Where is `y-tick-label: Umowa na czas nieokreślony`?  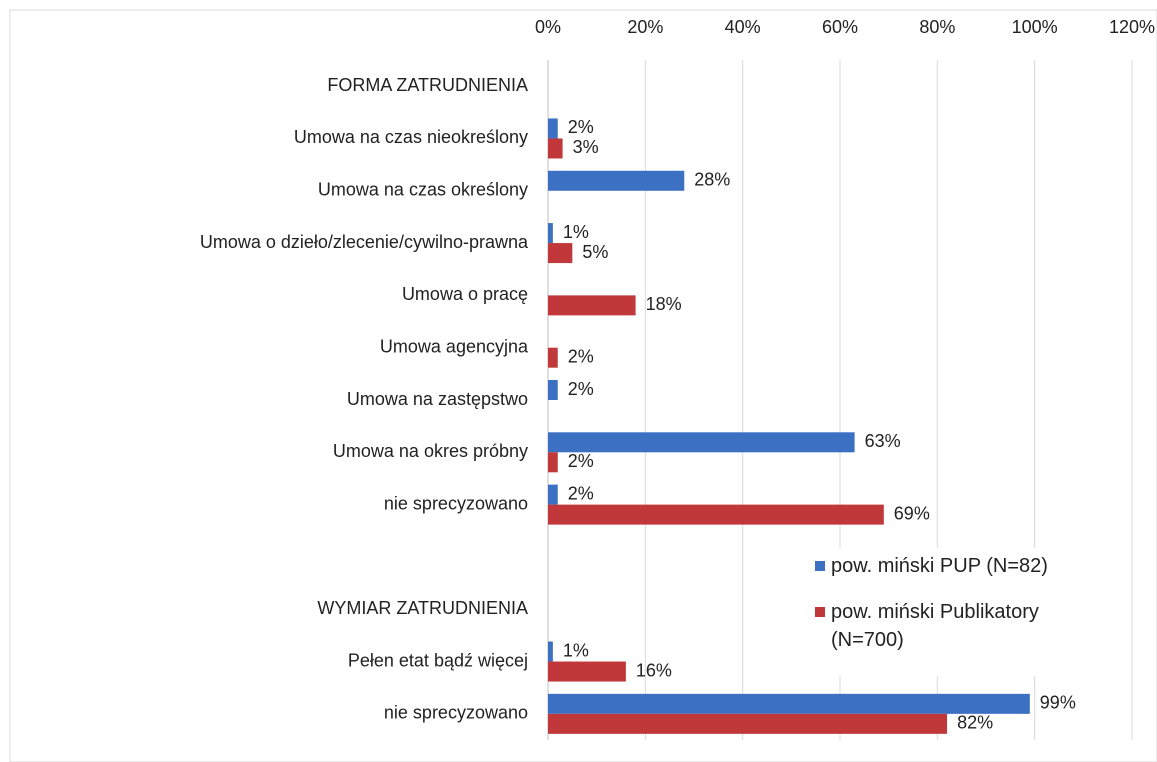
y-tick-label: Umowa na czas nieokreślony is located at coordinates (411, 137).